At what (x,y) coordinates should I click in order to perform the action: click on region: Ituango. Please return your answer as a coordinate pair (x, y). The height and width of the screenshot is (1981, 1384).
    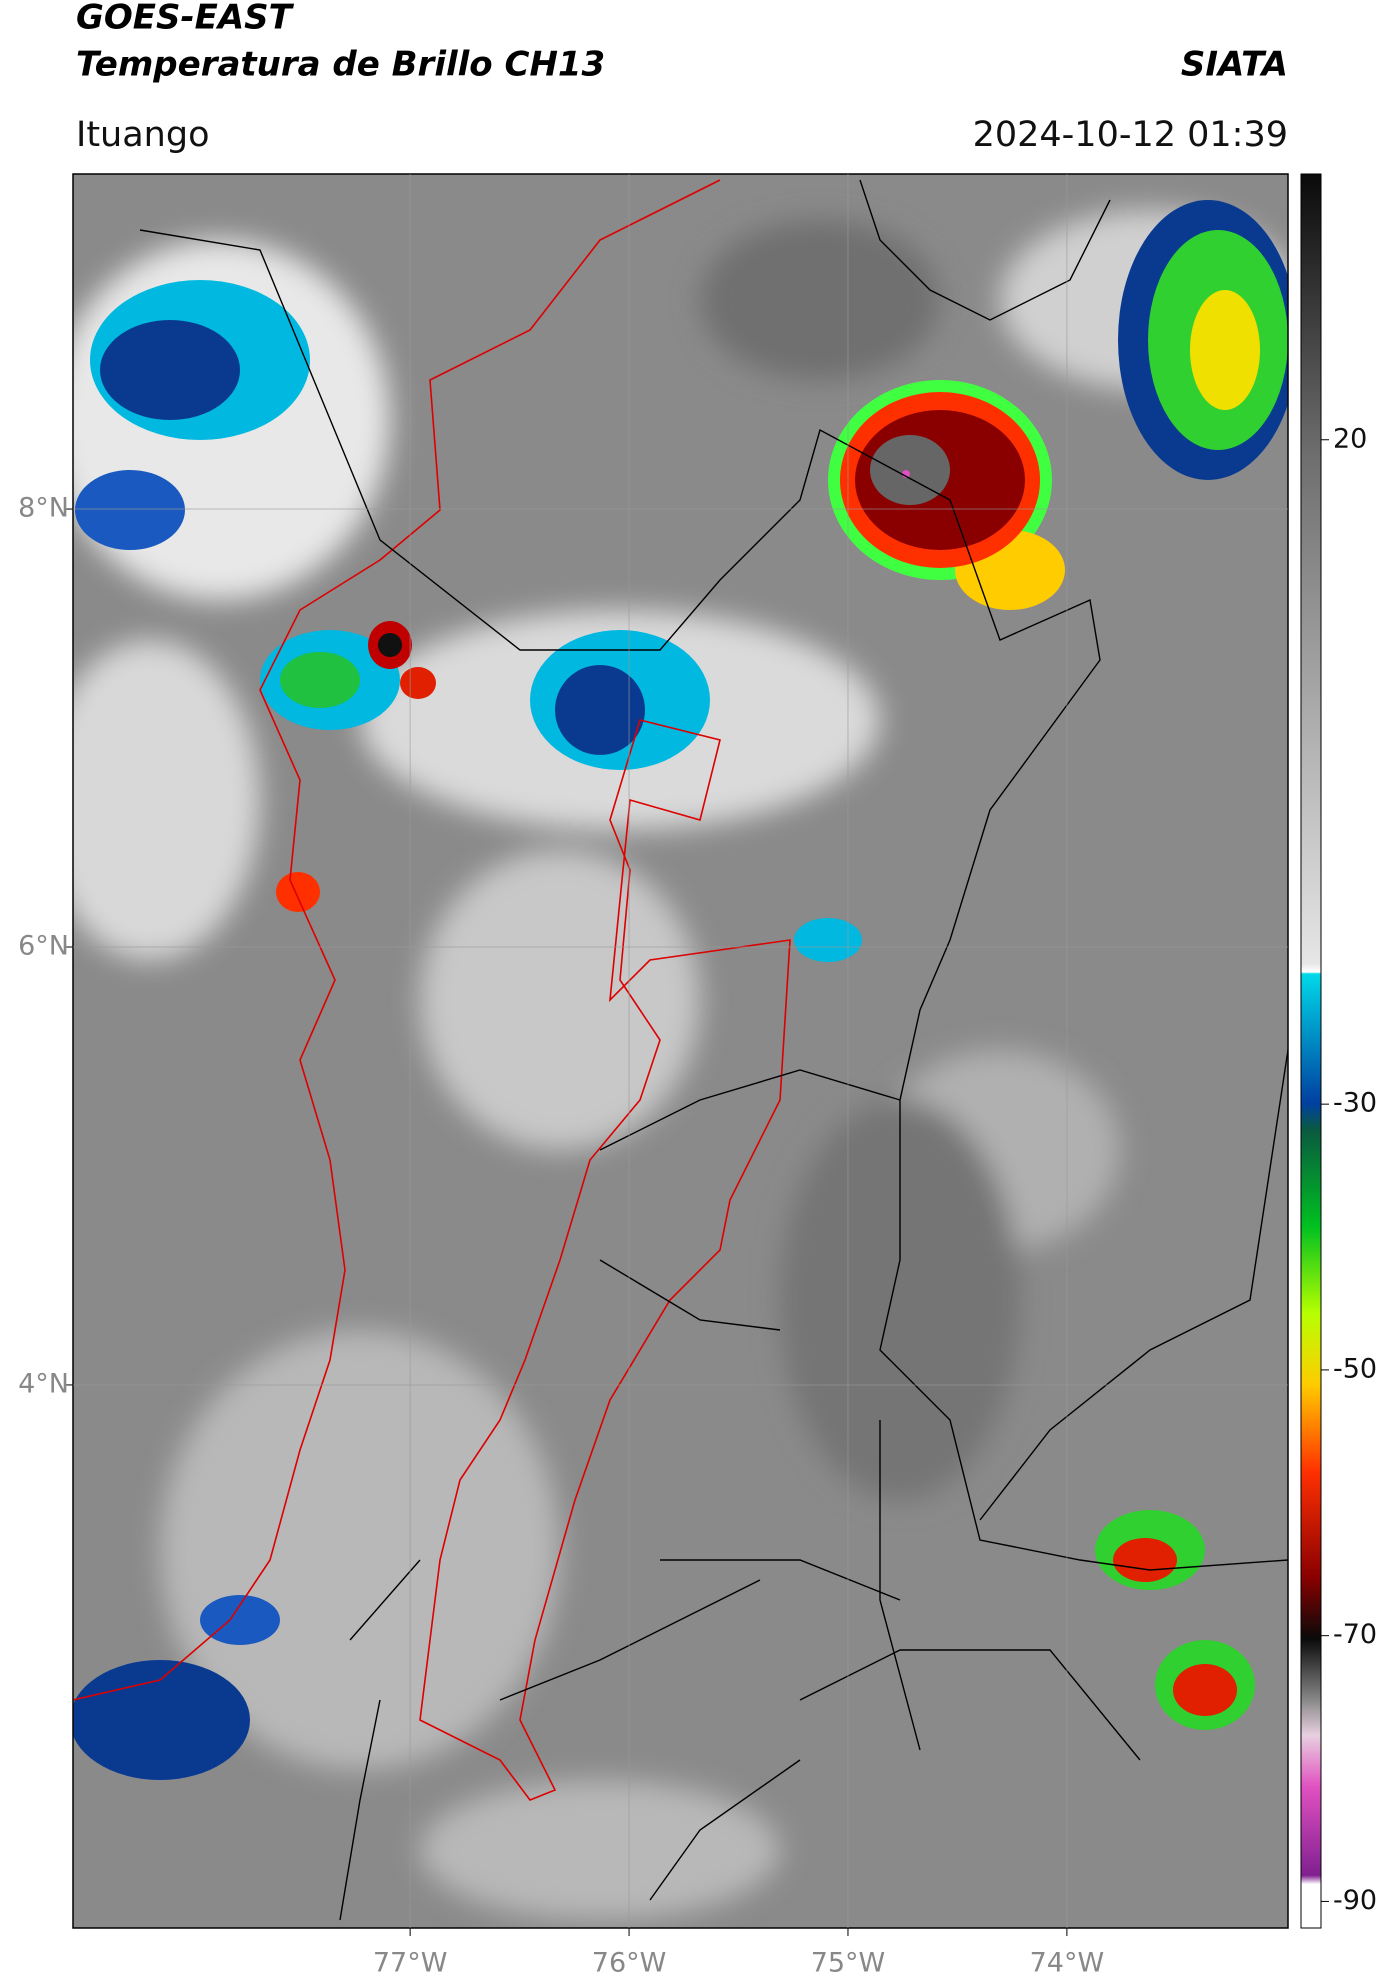
    Looking at the image, I should click on (143, 135).